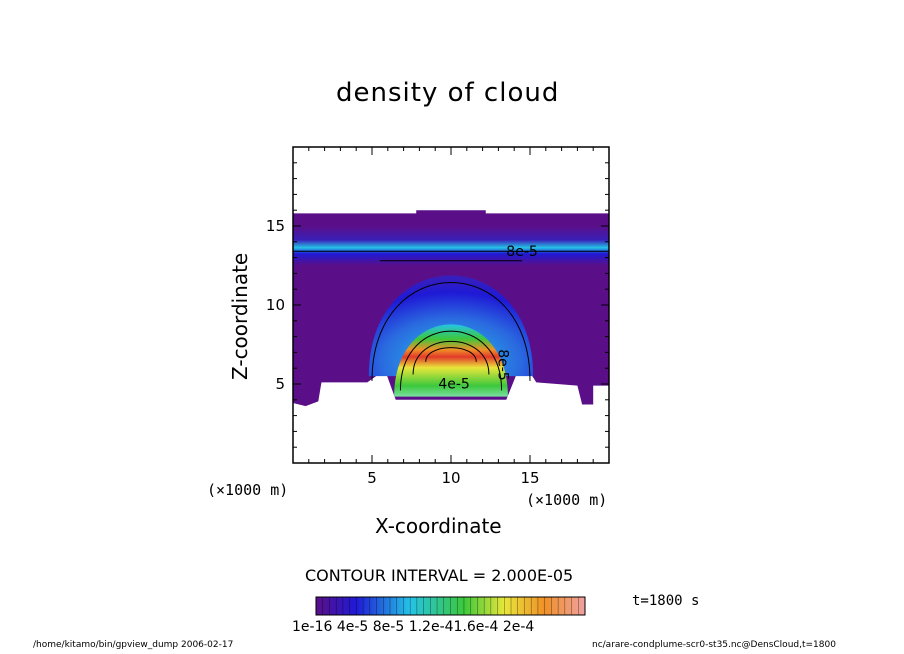  Describe the element at coordinates (453, 385) in the screenshot. I see `contour-label: 4e-5` at that location.